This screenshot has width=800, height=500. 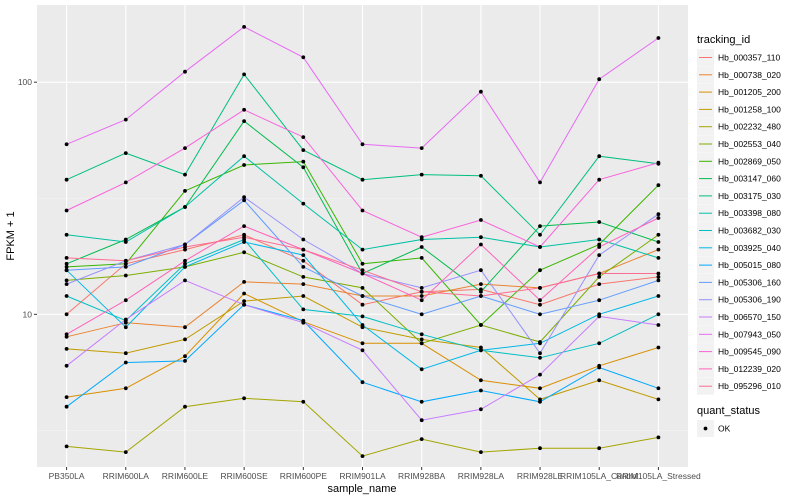 I want to click on legend-label-Hb_005015_080: Hb_005015_080, so click(x=749, y=265).